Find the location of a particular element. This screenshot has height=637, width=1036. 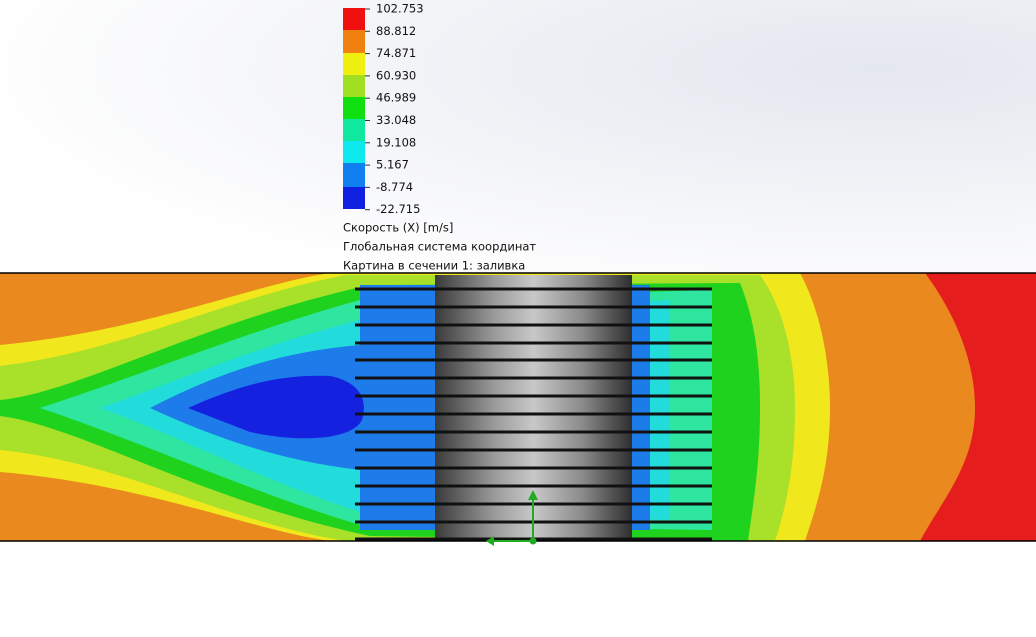

coordinate-system: Глобальная система координат is located at coordinates (439, 247).